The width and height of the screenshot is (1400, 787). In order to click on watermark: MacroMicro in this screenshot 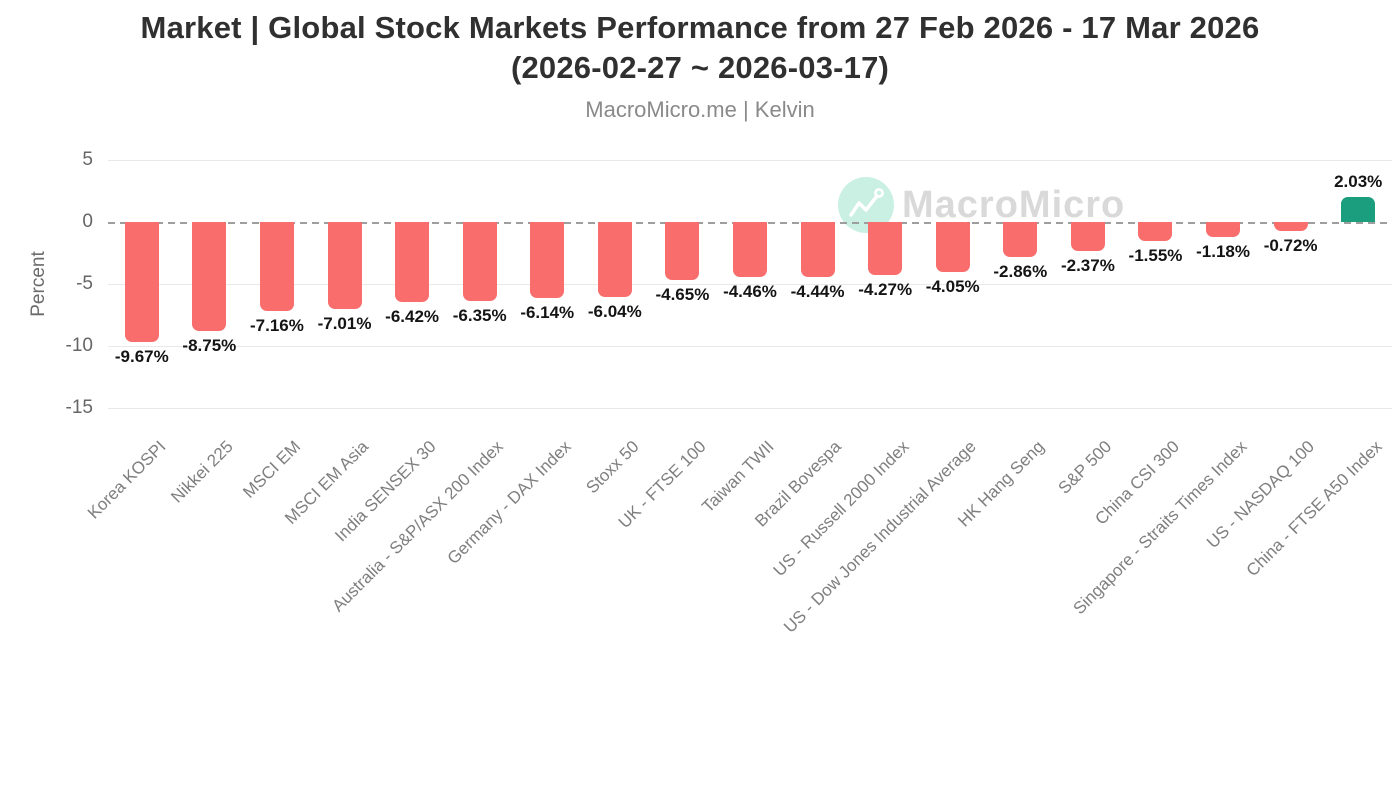, I will do `click(981, 205)`.